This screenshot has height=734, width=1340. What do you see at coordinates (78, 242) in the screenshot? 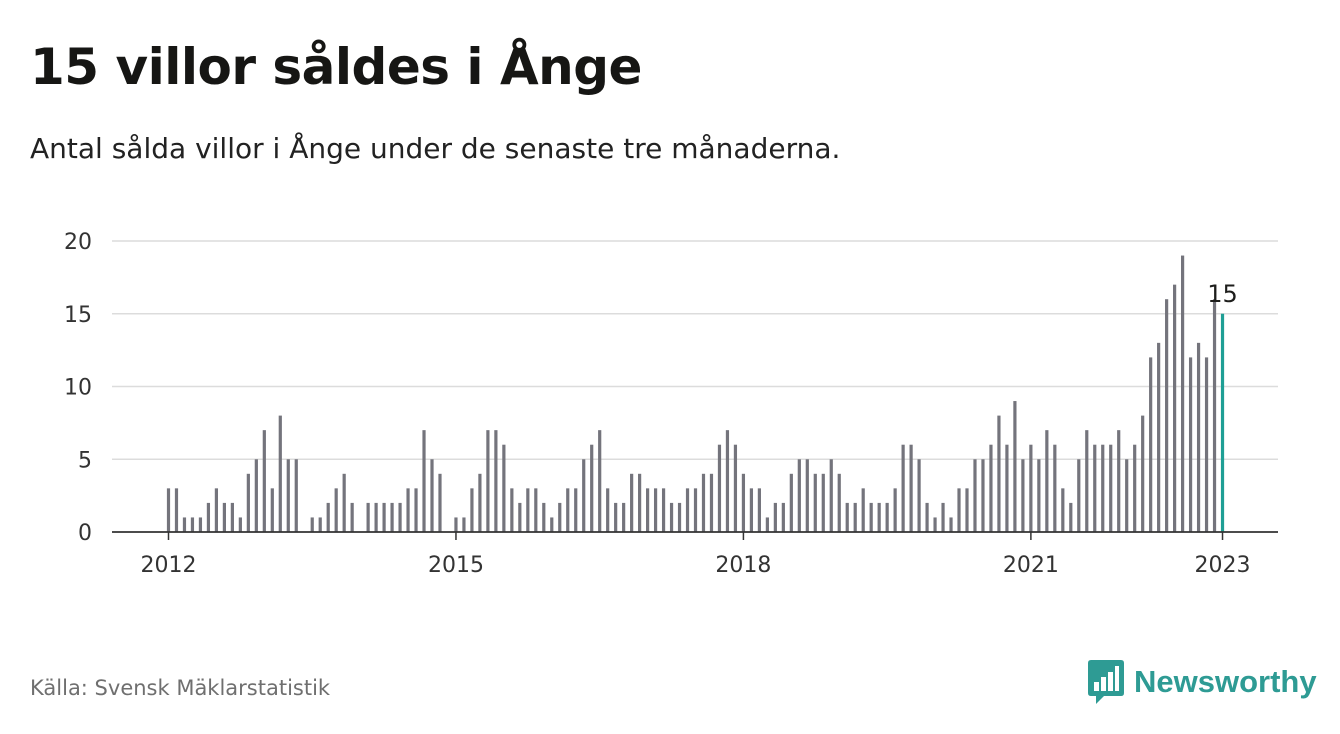
I see `y-tick-label: 20` at bounding box center [78, 242].